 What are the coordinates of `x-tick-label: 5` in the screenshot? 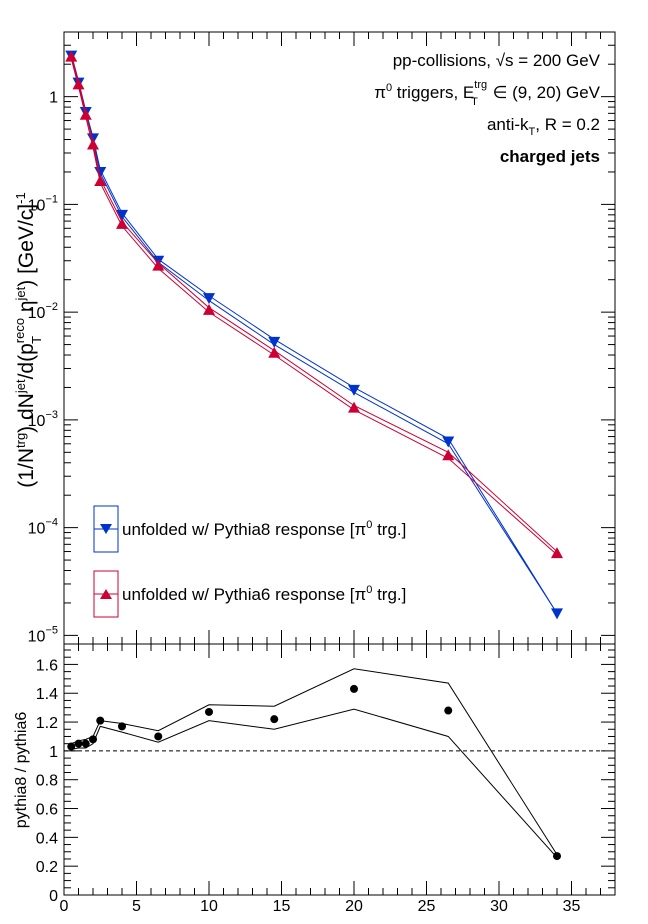 It's located at (136, 906).